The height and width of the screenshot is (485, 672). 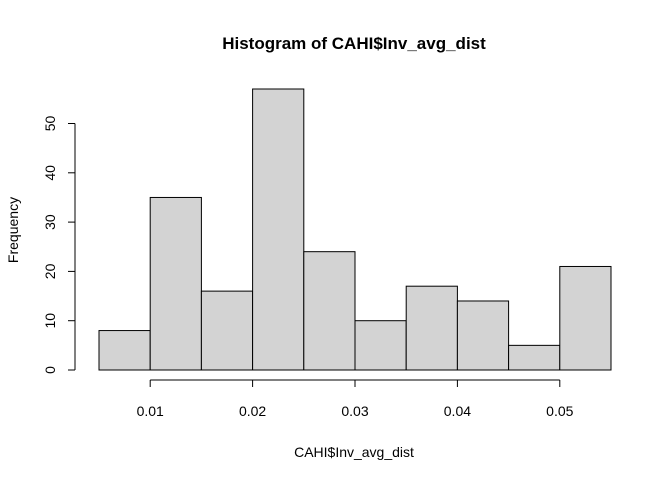 I want to click on y-axis: 0 10 20 30 40 50, so click(x=59, y=245).